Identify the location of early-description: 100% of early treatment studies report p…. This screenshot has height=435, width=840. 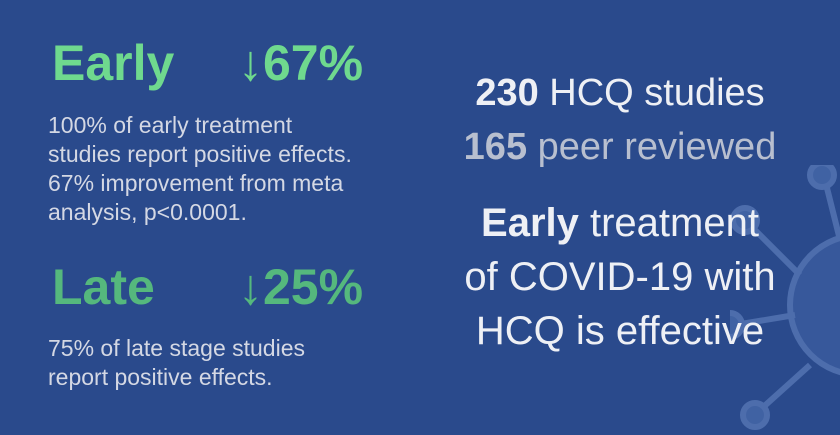
(200, 169).